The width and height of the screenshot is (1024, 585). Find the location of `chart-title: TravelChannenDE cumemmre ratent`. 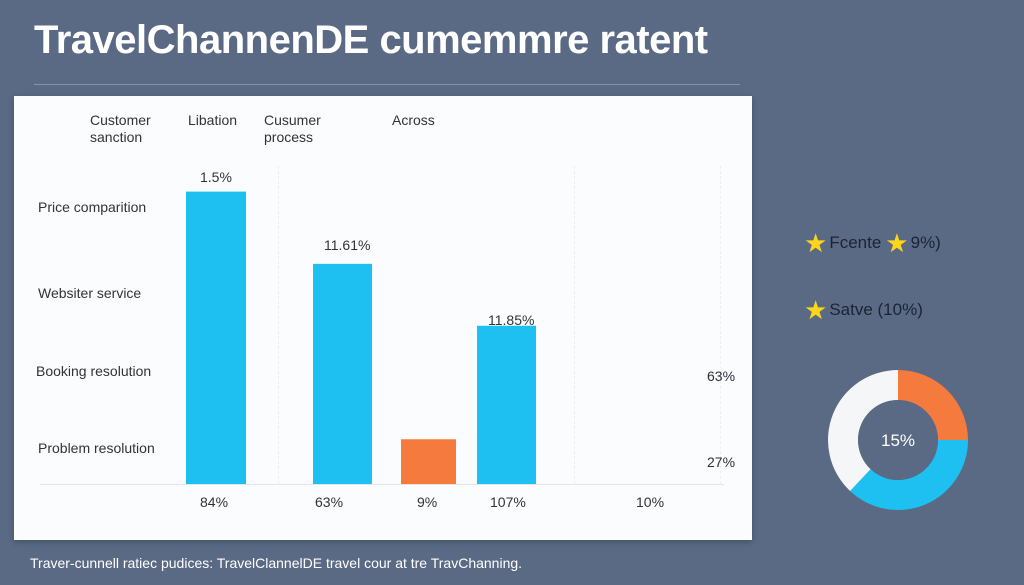

chart-title: TravelChannenDE cumemmre ratent is located at coordinates (371, 40).